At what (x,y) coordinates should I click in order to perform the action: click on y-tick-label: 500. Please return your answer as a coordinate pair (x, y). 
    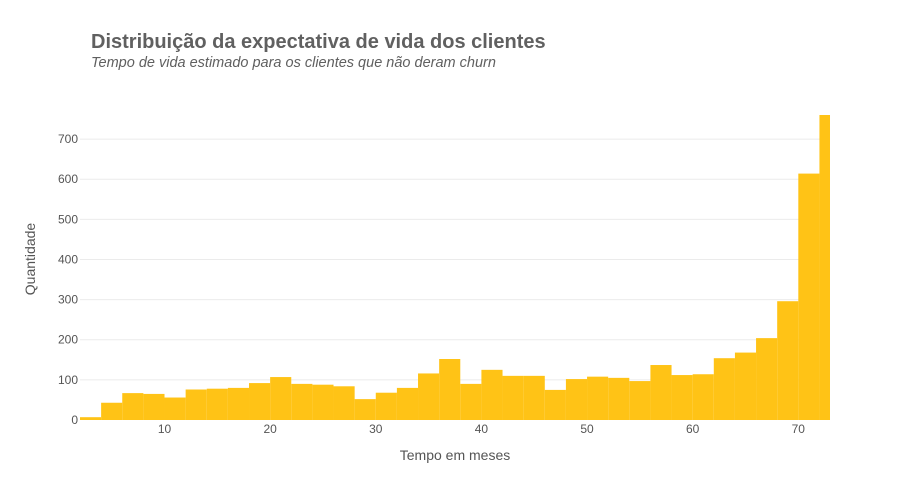
    Looking at the image, I should click on (68, 219).